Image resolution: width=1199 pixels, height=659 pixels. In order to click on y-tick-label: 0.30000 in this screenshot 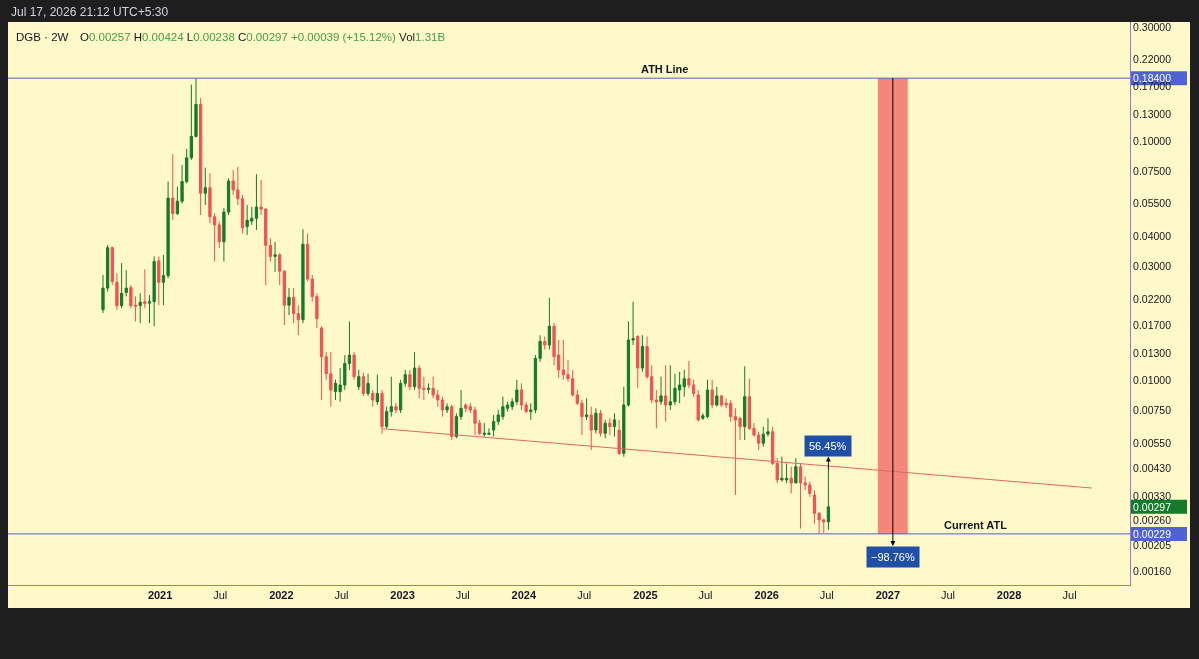, I will do `click(1152, 27)`.